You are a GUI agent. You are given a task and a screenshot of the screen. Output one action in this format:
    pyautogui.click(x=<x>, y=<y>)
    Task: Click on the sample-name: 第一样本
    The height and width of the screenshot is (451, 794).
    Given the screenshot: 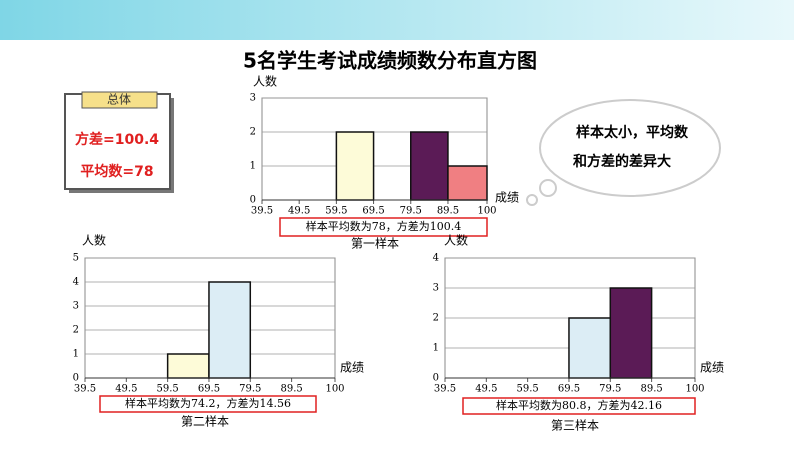 What is the action you would take?
    pyautogui.click(x=375, y=243)
    